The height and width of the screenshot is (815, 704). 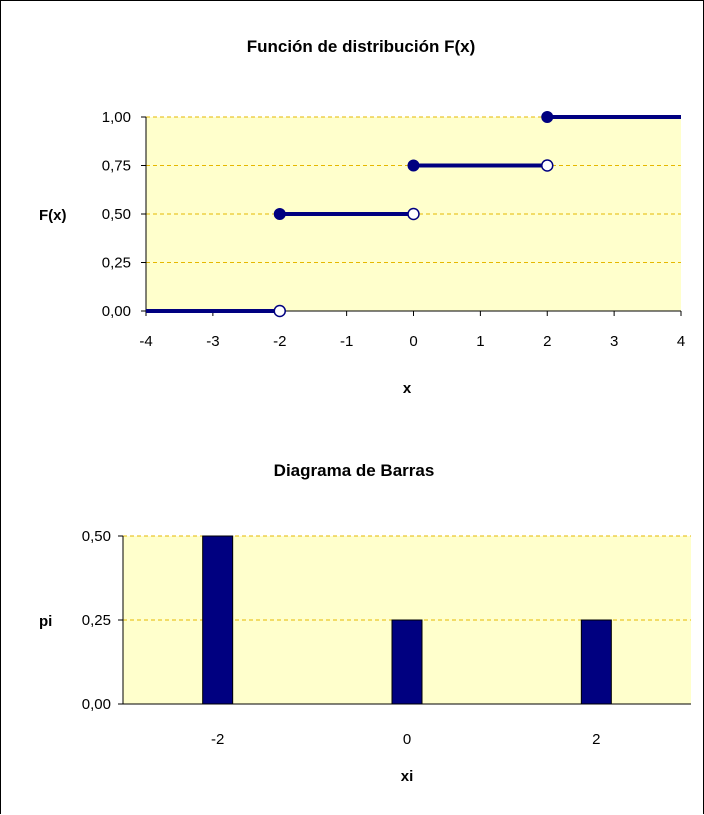 What do you see at coordinates (116, 166) in the screenshot?
I see `chart1-y-tick-label: 0,75` at bounding box center [116, 166].